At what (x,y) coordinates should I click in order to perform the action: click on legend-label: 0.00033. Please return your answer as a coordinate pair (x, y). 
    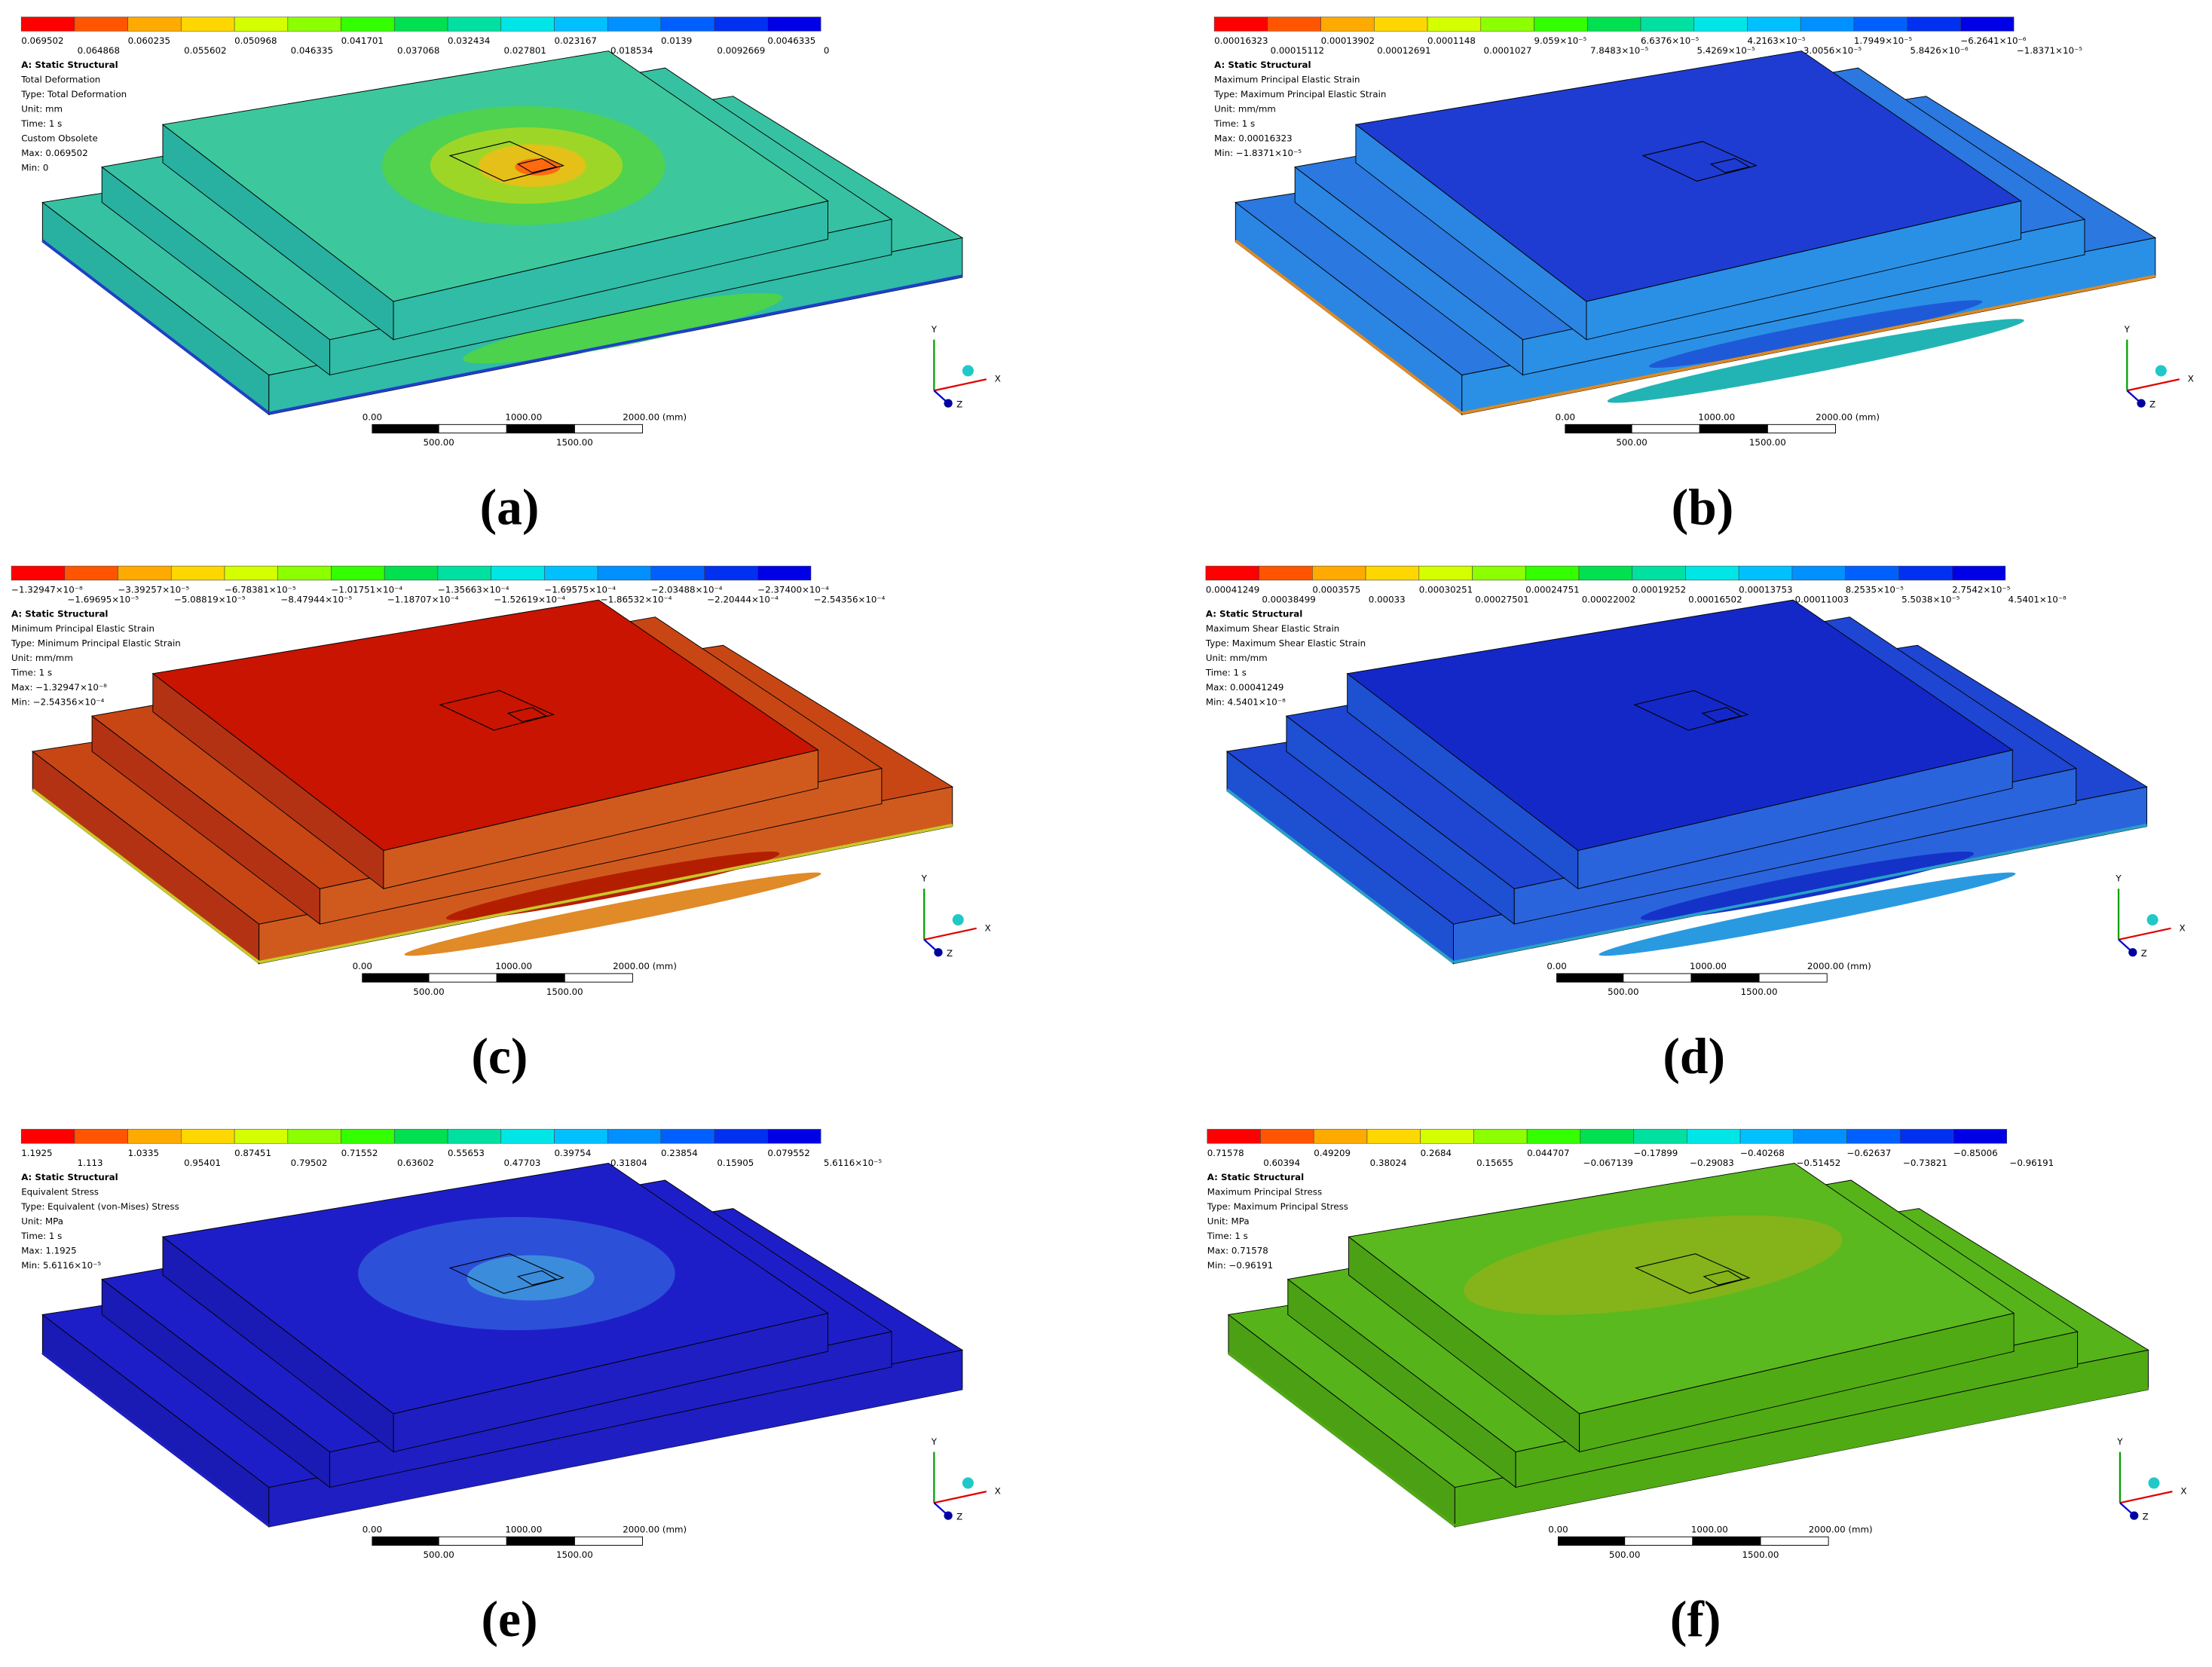
    Looking at the image, I should click on (1388, 600).